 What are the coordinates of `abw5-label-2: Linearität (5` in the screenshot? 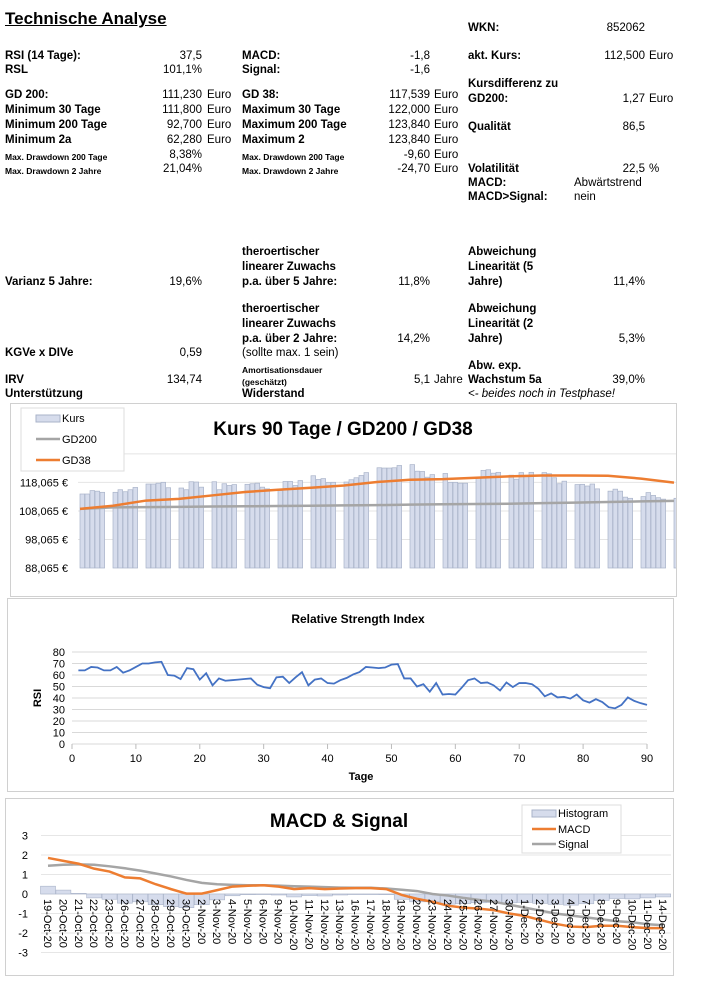 It's located at (501, 267).